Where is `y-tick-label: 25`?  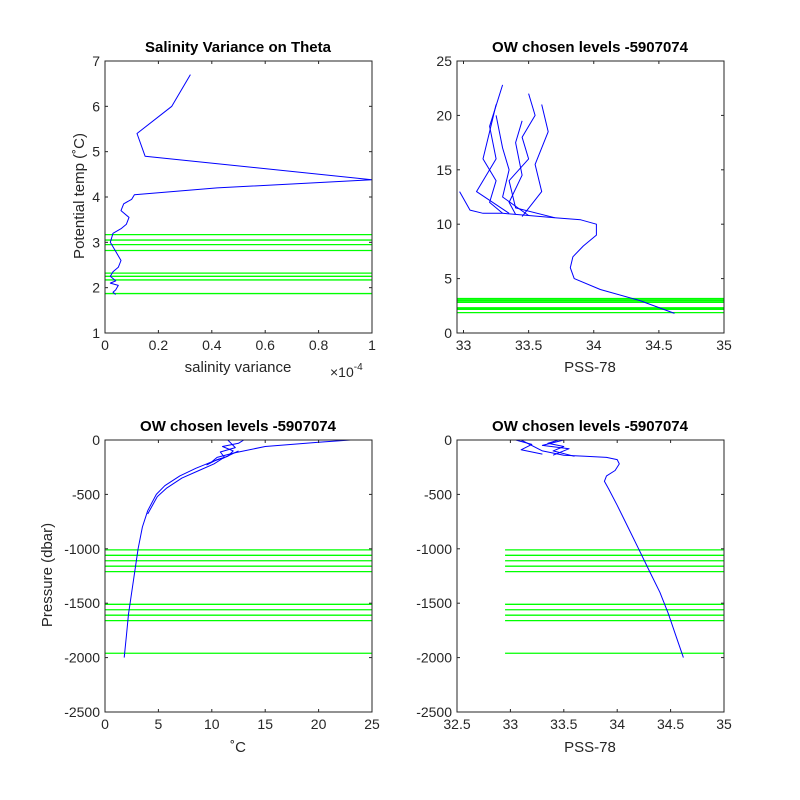
y-tick-label: 25 is located at coordinates (444, 61).